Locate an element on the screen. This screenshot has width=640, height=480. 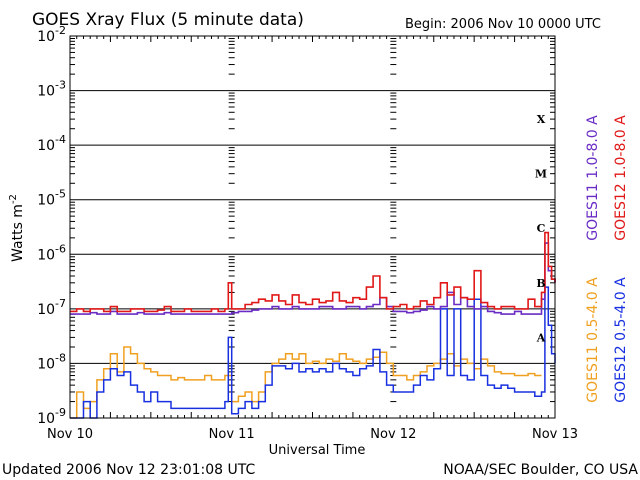
y-tick-exponent: -6 is located at coordinates (60, 248).